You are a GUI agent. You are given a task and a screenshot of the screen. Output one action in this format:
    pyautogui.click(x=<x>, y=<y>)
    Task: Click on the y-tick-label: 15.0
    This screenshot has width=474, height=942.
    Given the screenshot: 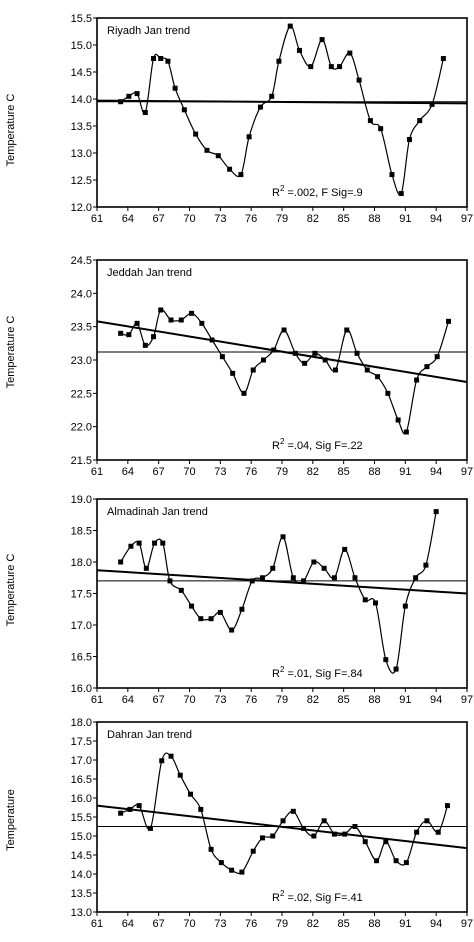 What is the action you would take?
    pyautogui.click(x=81, y=46)
    